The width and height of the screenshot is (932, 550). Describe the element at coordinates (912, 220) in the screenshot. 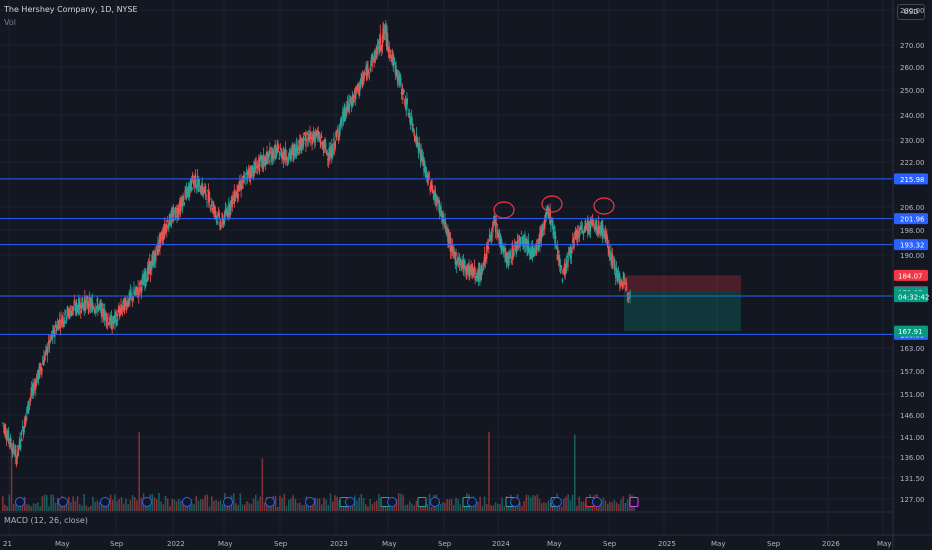

I see `level-tag-label: 201.96` at that location.